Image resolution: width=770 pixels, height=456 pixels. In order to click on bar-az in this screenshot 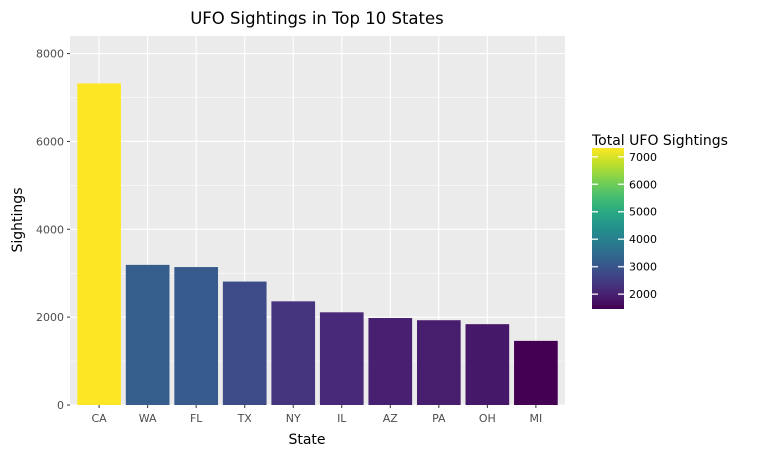, I will do `click(390, 361)`.